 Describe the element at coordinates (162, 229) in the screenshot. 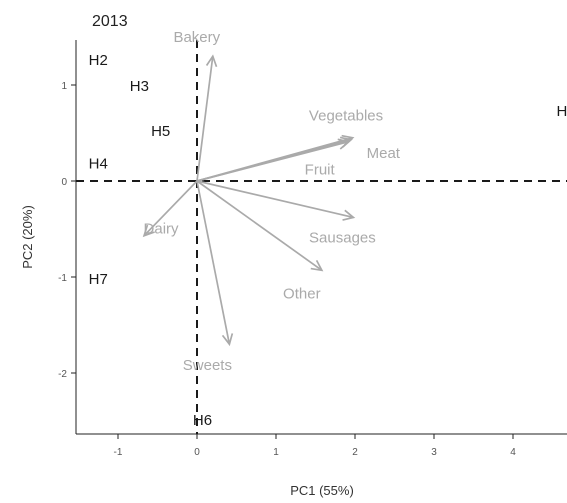

I see `variable-label: Dairy` at that location.